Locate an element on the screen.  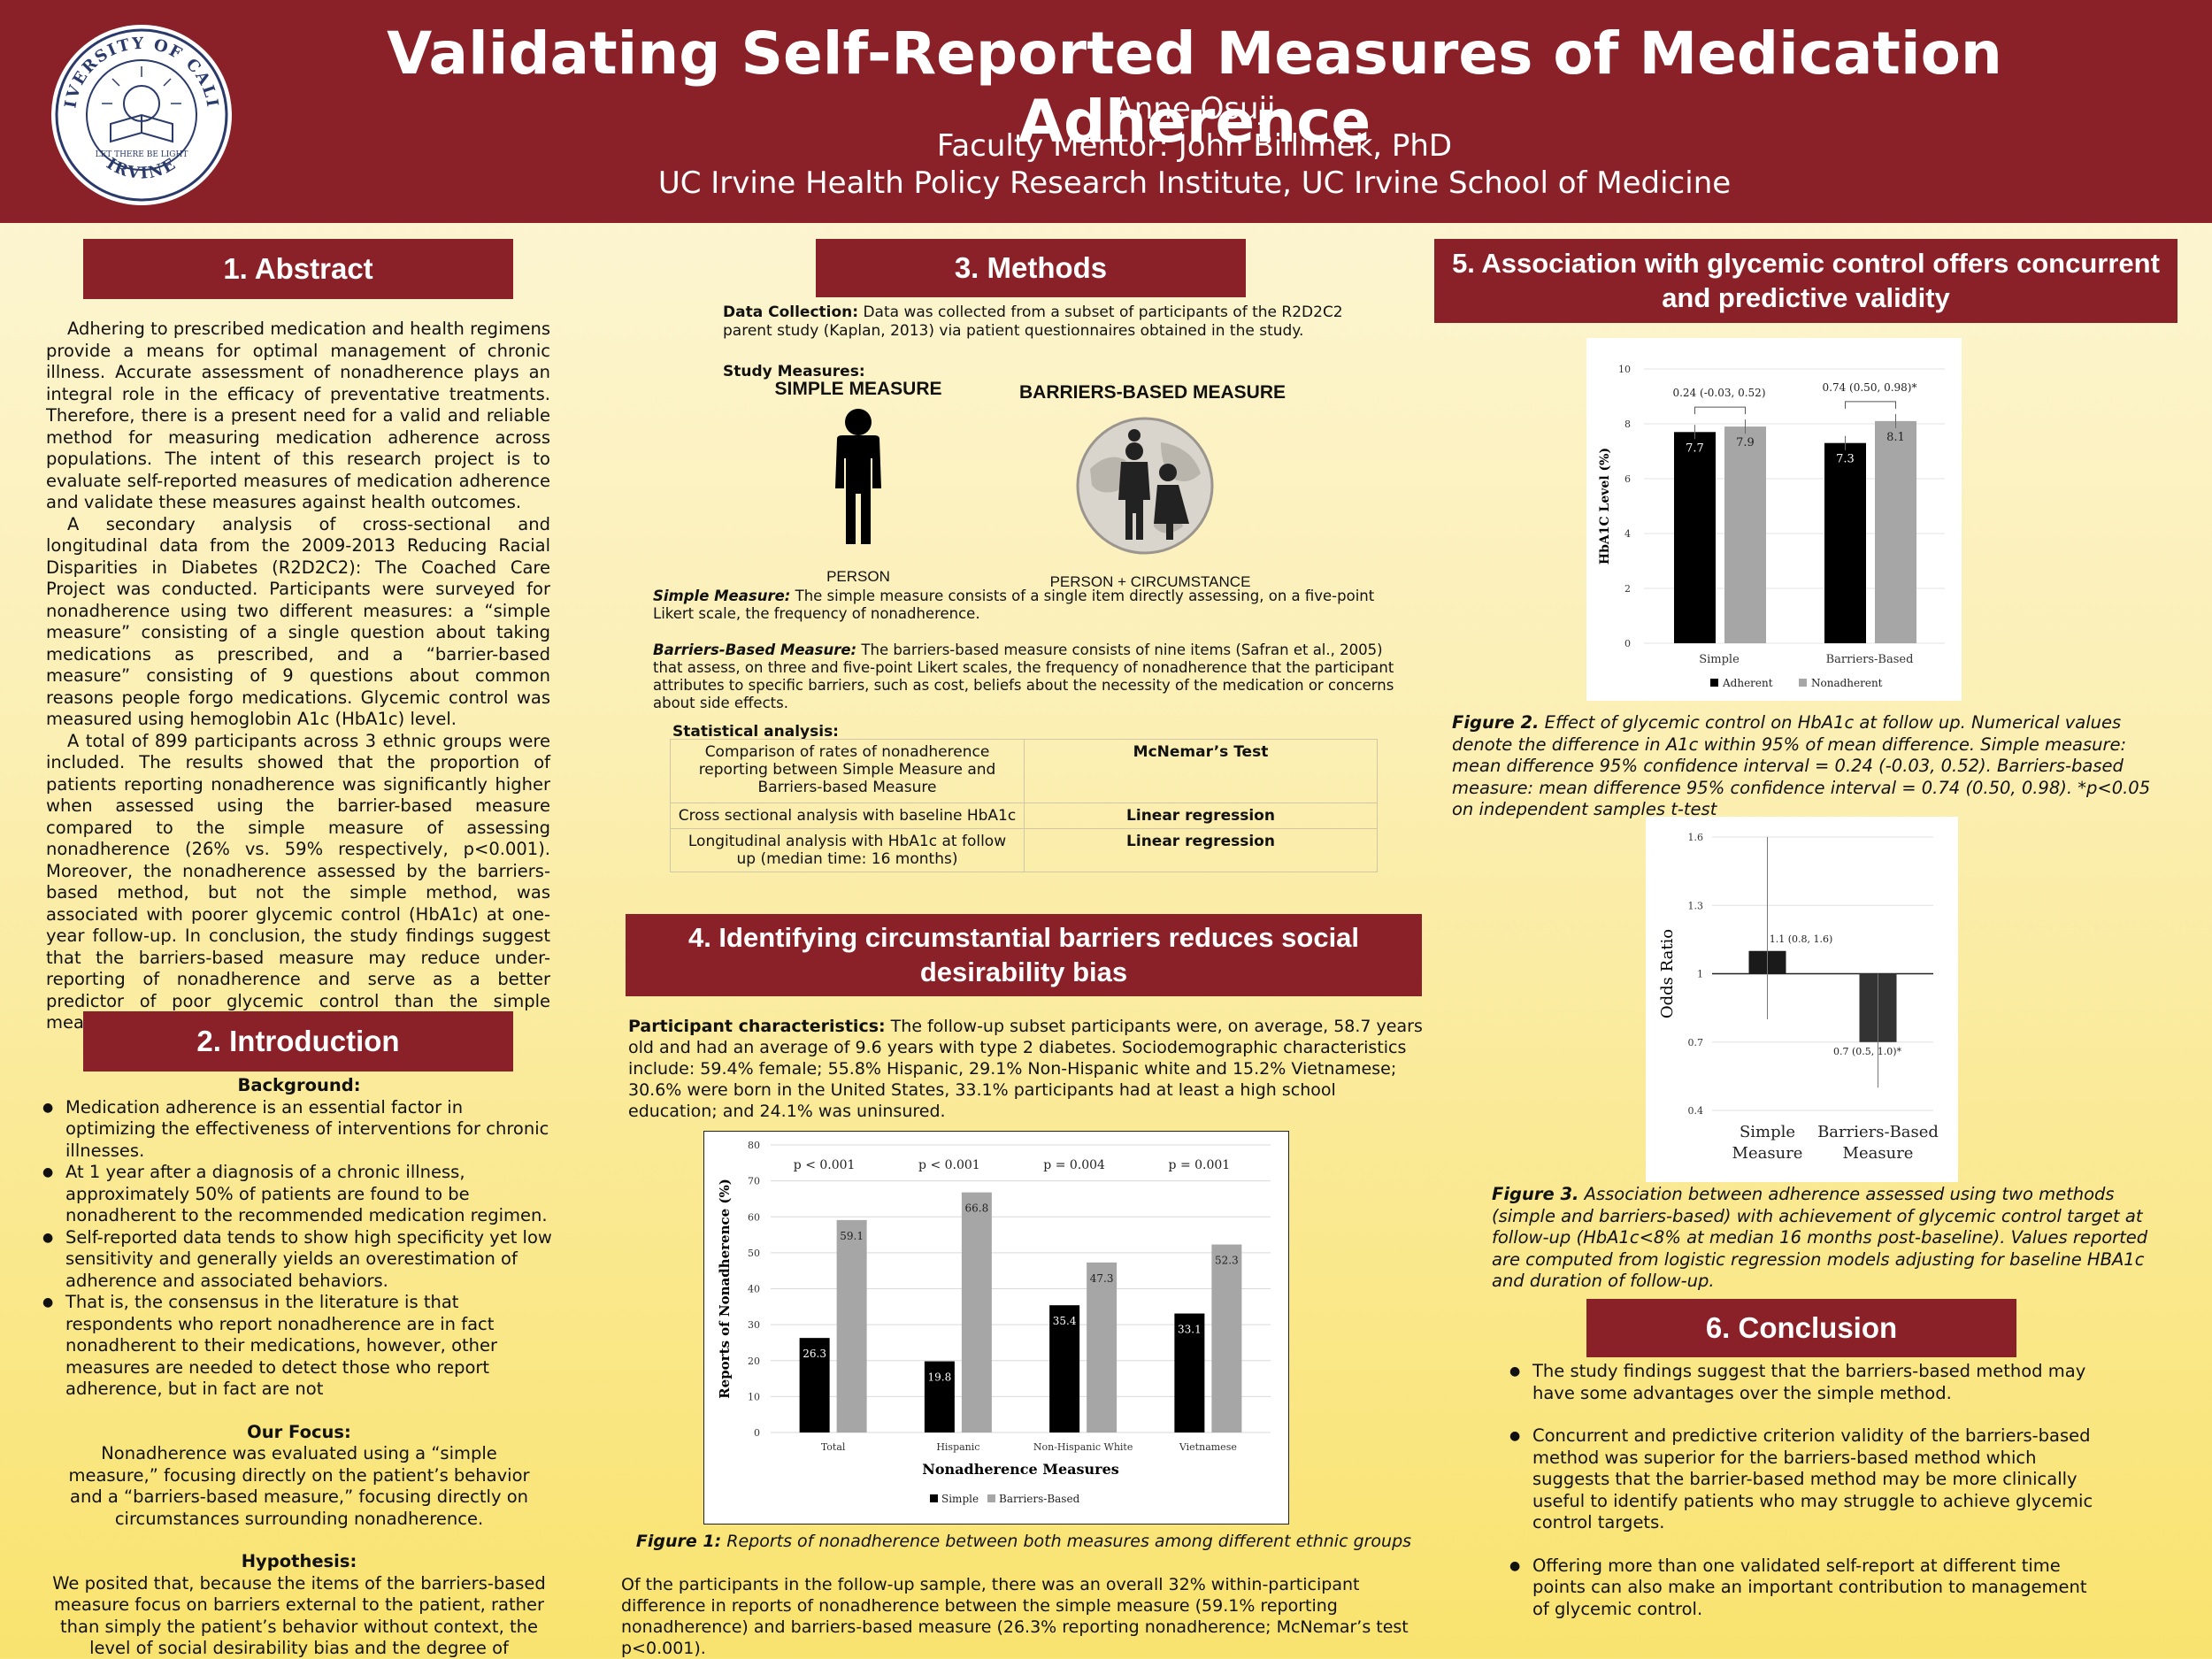
data-label: 59.1 is located at coordinates (852, 1236).